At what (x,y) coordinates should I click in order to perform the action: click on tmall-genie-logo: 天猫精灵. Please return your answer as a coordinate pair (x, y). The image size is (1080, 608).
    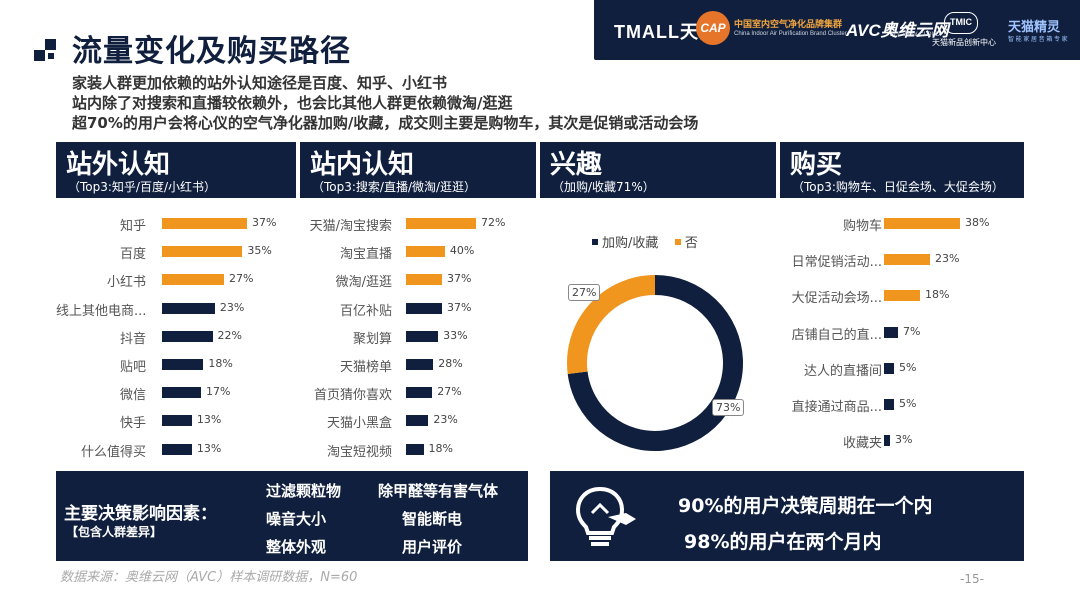
    Looking at the image, I should click on (1034, 26).